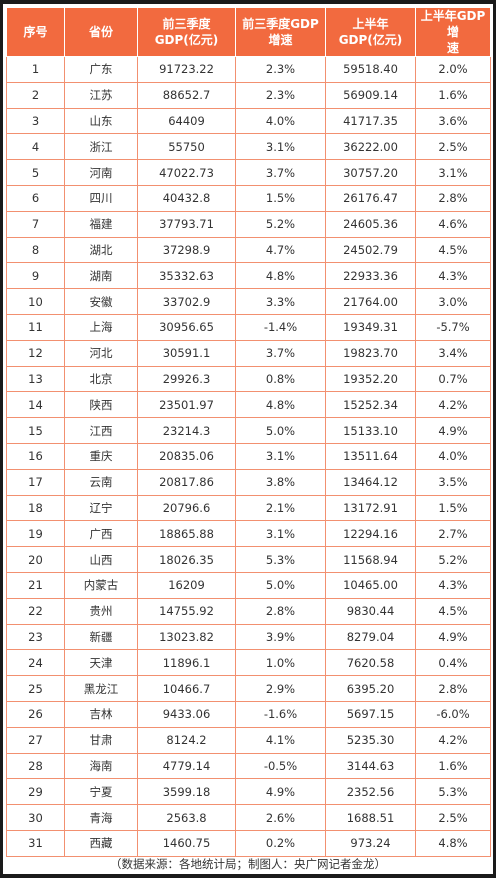 Image resolution: width=496 pixels, height=878 pixels. I want to click on cell-h1-growth: 4.2%, so click(453, 740).